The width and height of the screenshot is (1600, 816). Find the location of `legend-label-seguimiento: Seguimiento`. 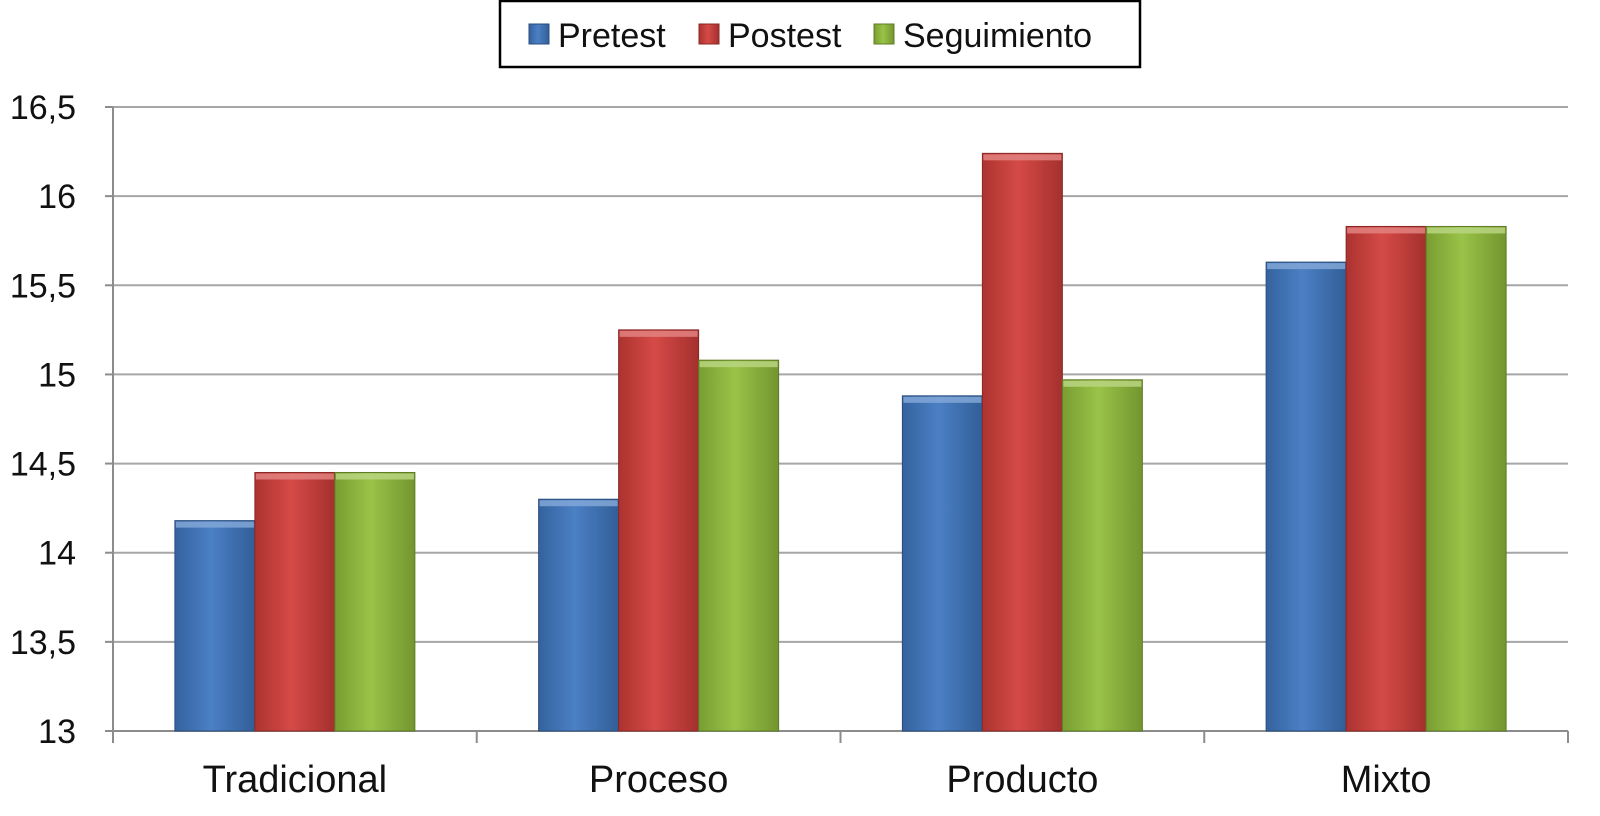

legend-label-seguimiento: Seguimiento is located at coordinates (997, 36).